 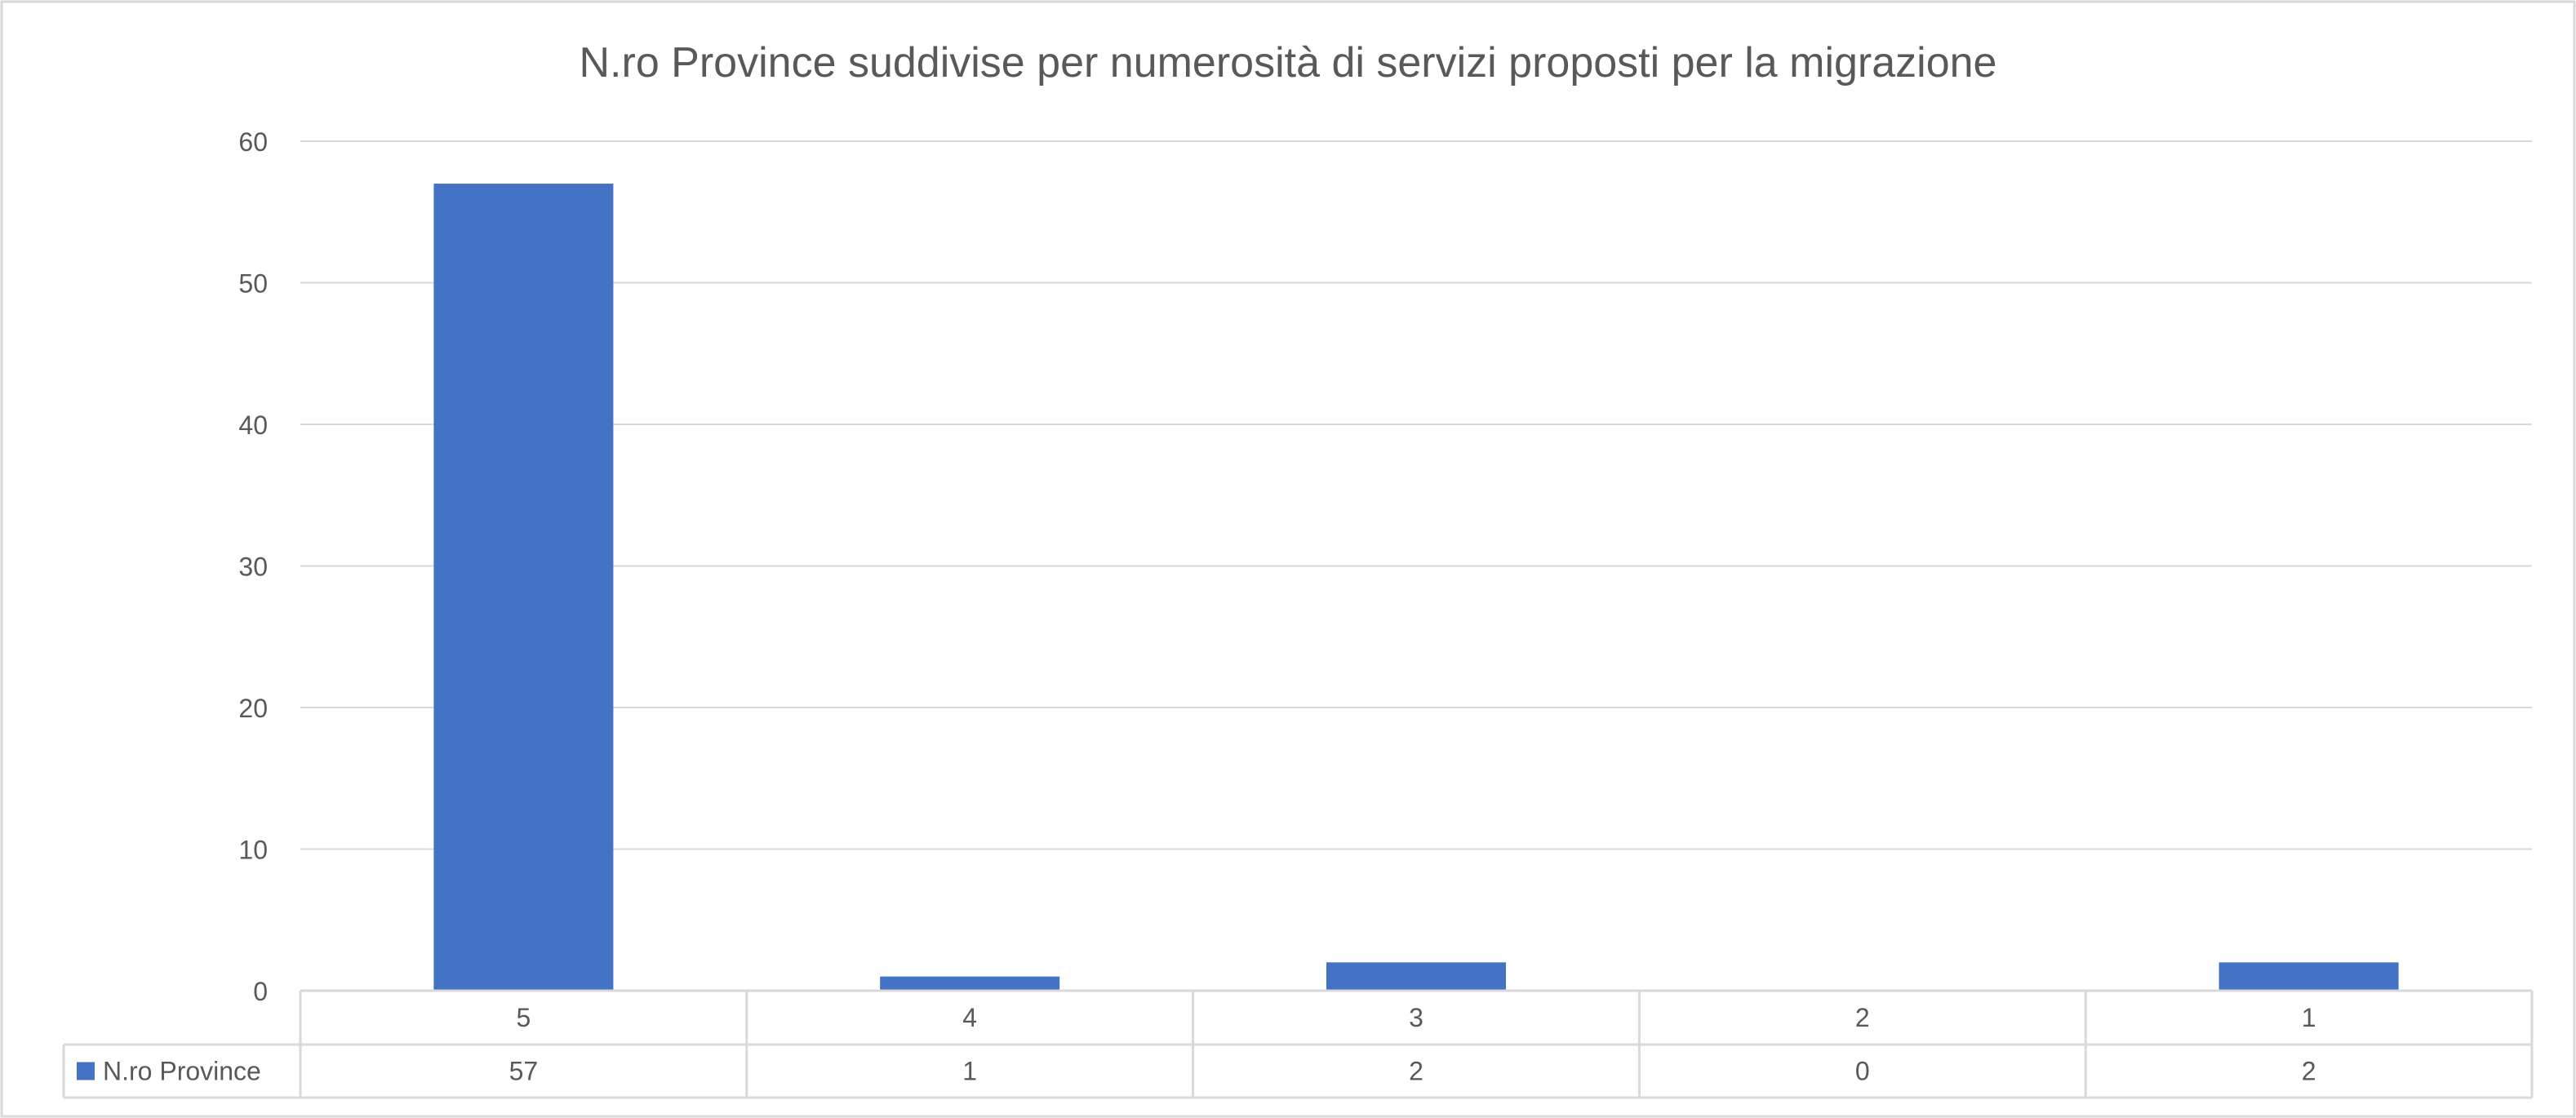 I want to click on x-category-label: 3, so click(x=1416, y=1017).